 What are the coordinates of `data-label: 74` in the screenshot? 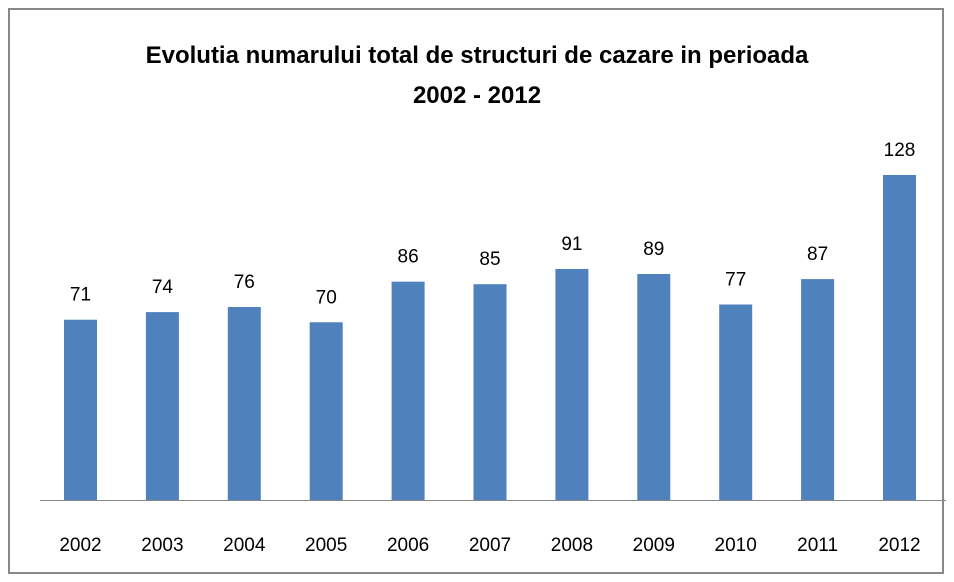 It's located at (163, 287).